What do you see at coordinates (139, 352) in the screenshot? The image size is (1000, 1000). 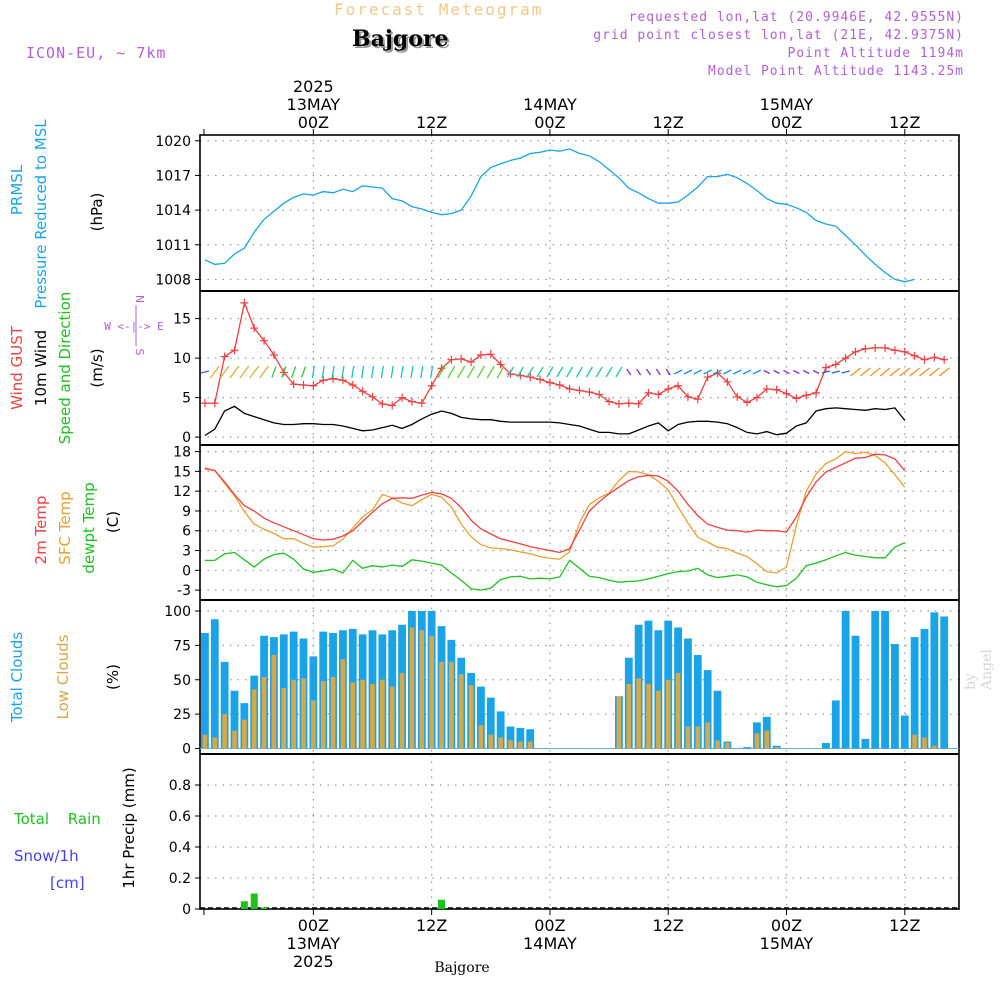 I see `compass-south: S` at bounding box center [139, 352].